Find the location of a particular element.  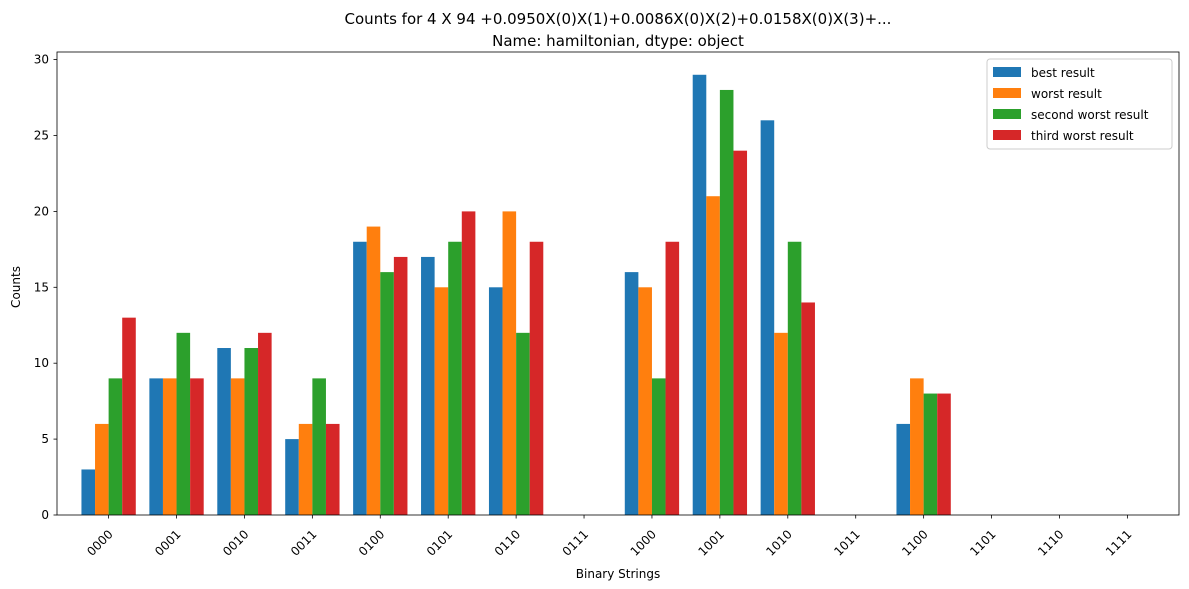

y-tick-label: 30 is located at coordinates (41, 60).